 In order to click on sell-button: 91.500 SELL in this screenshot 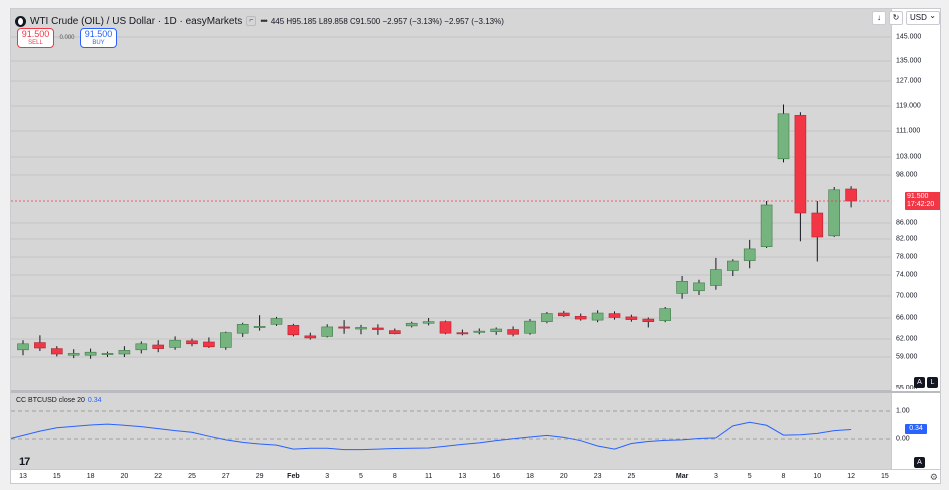, I will do `click(35, 38)`.